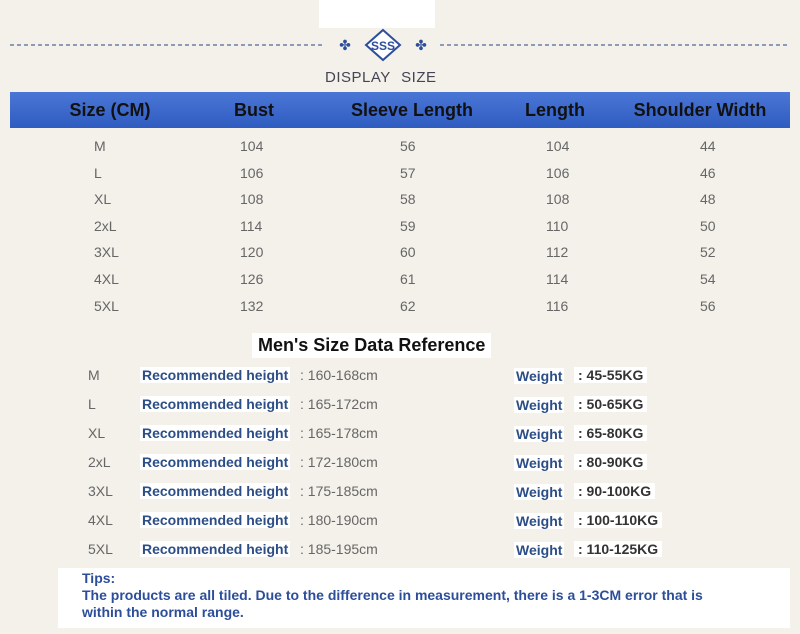 This screenshot has width=800, height=634. I want to click on ornament: SSS ✤ ✤, so click(400, 45).